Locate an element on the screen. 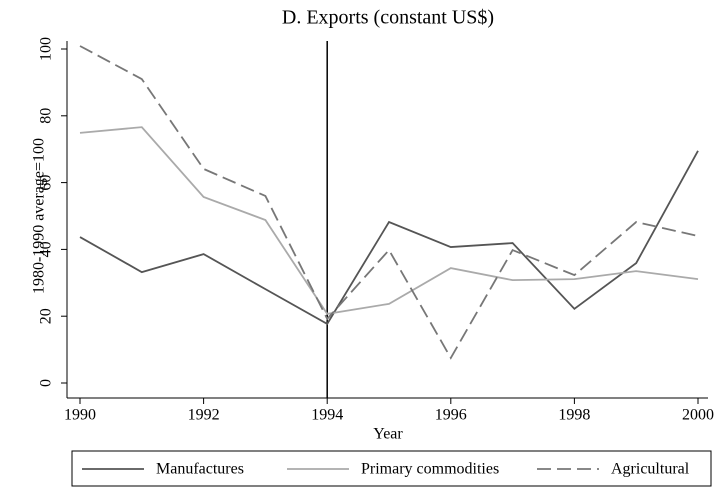  y-tick-label: 40 is located at coordinates (46, 249).